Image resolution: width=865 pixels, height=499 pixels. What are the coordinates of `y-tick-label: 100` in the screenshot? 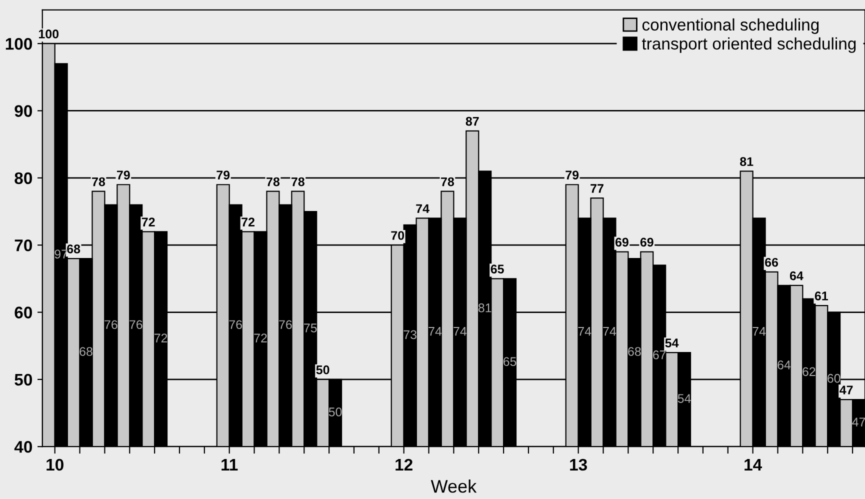 It's located at (19, 44).